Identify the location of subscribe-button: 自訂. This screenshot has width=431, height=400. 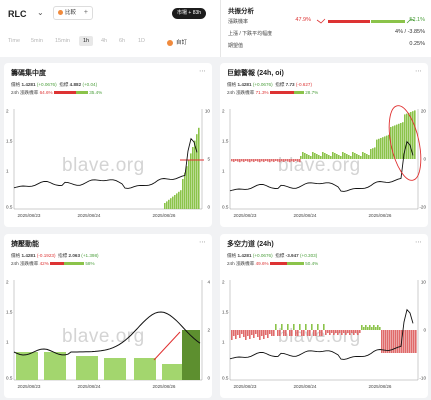
(177, 42).